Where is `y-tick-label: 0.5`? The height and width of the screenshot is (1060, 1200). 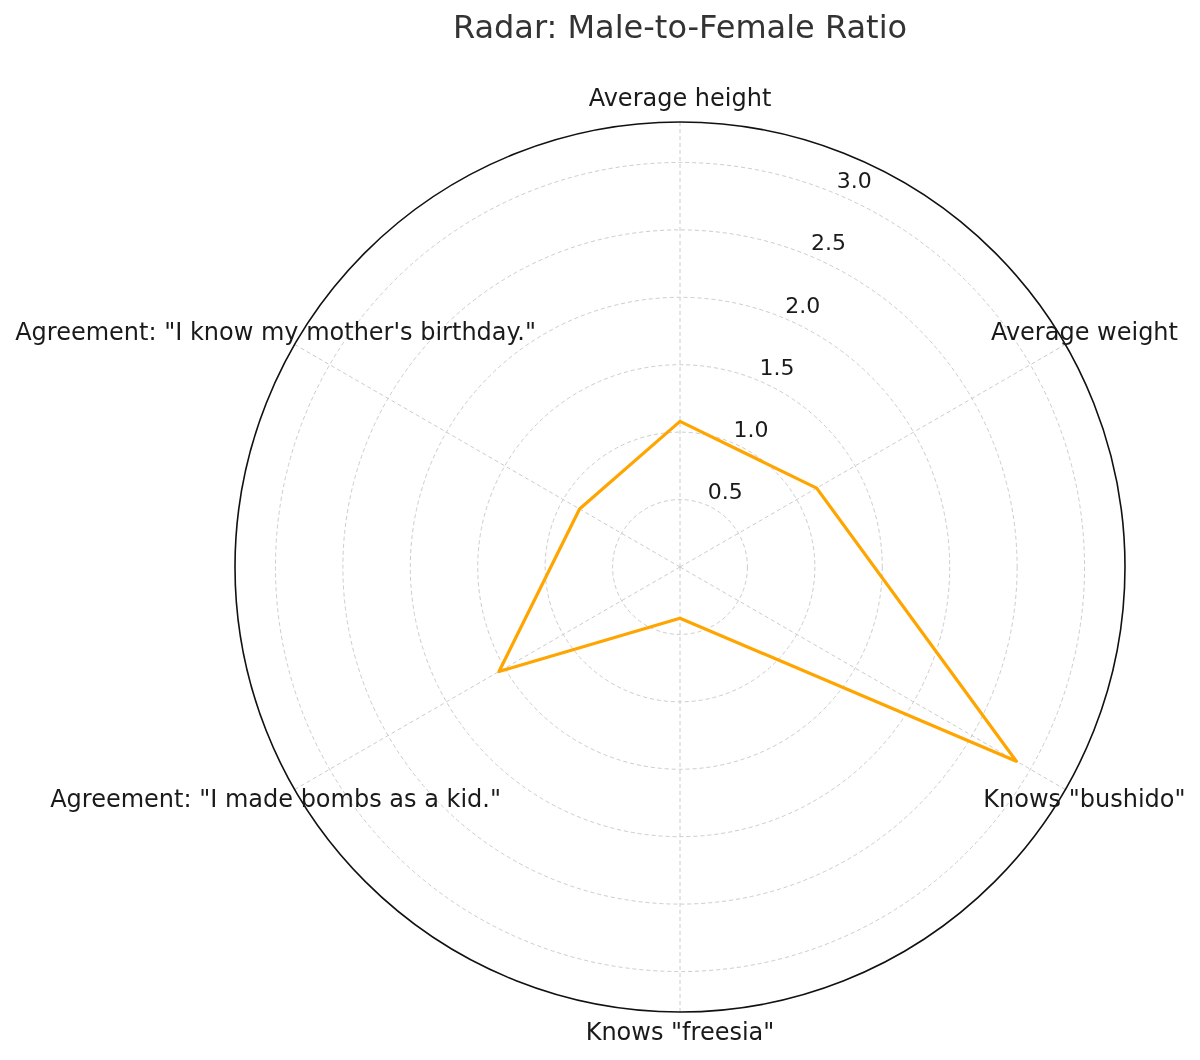 y-tick-label: 0.5 is located at coordinates (725, 492).